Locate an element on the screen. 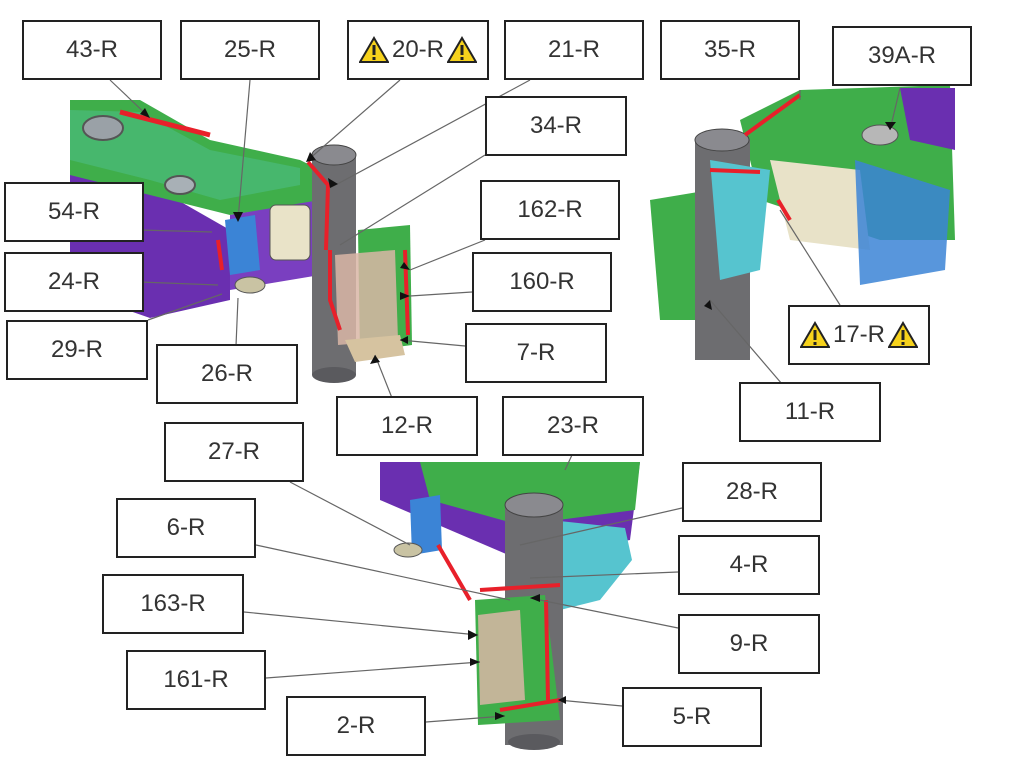  callout-27-R: 27-R is located at coordinates (234, 452).